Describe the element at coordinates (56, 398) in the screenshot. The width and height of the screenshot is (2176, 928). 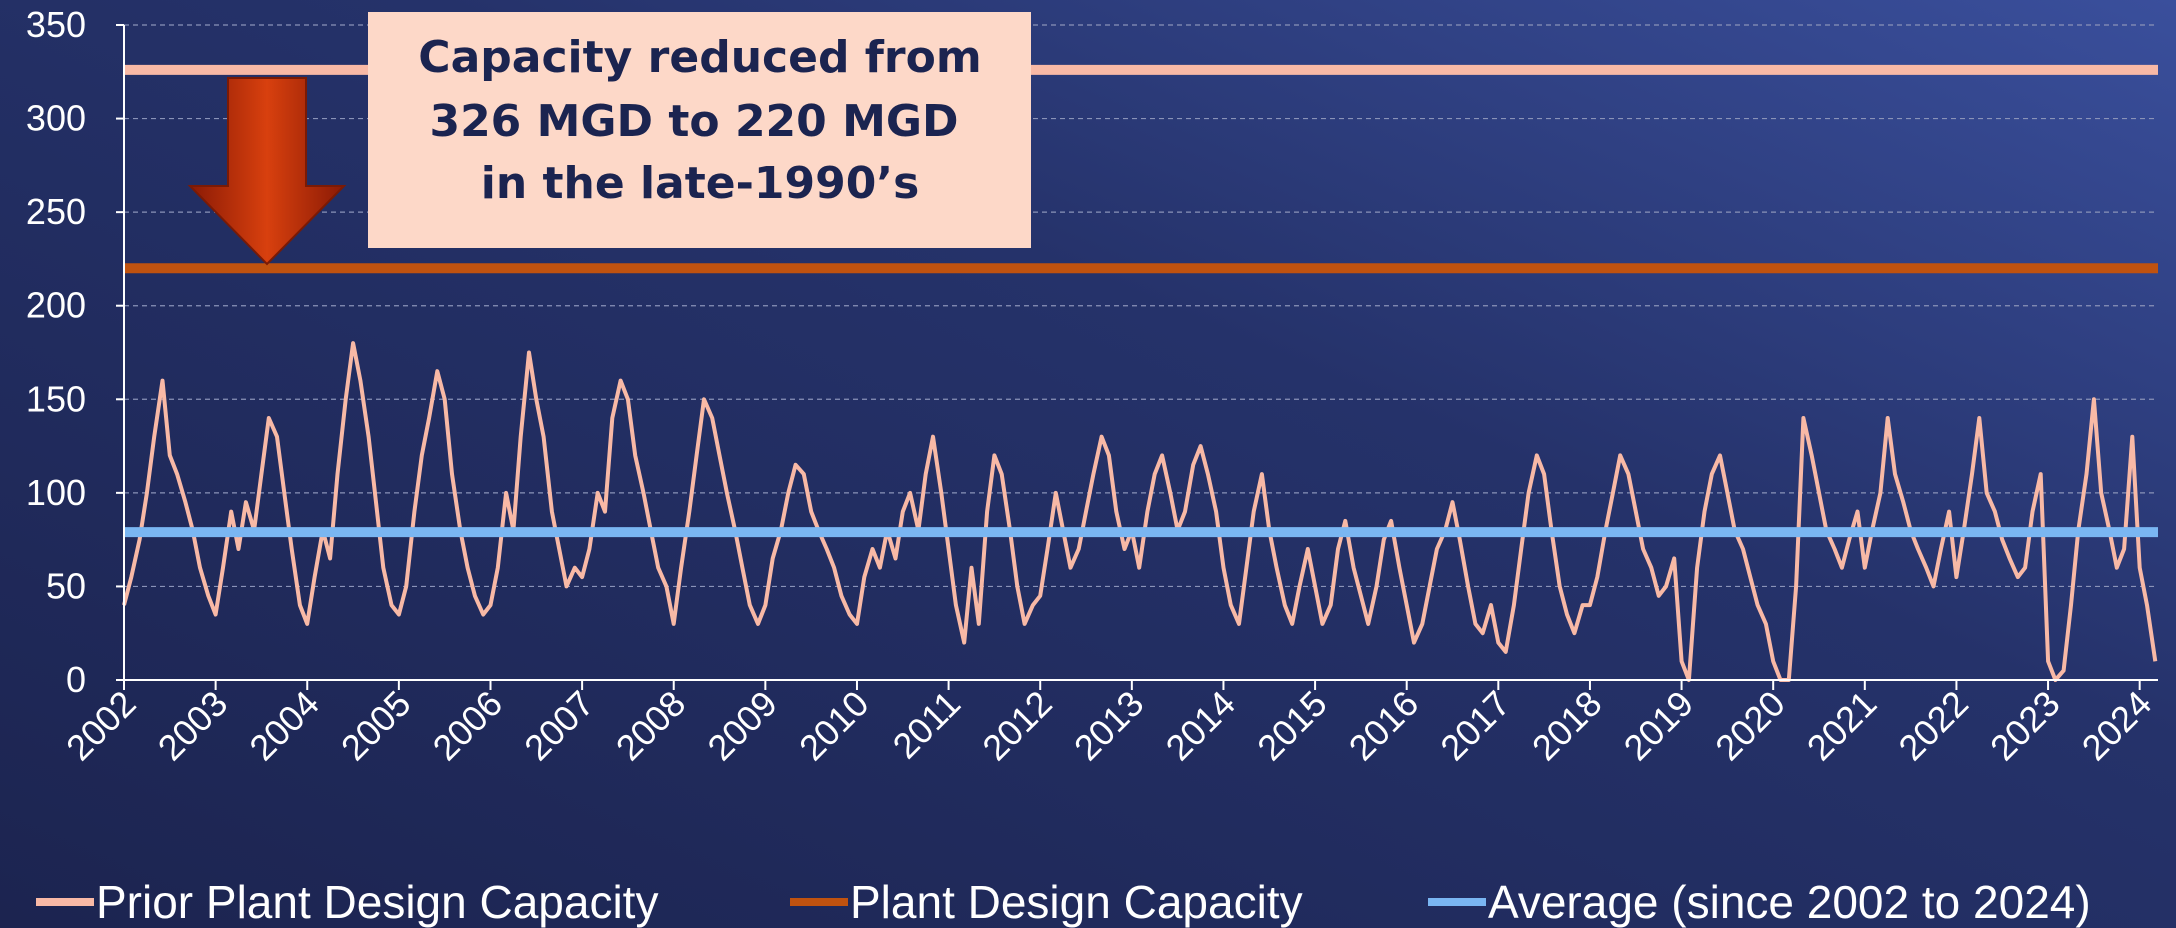
I see `y-tick-label: 150` at that location.